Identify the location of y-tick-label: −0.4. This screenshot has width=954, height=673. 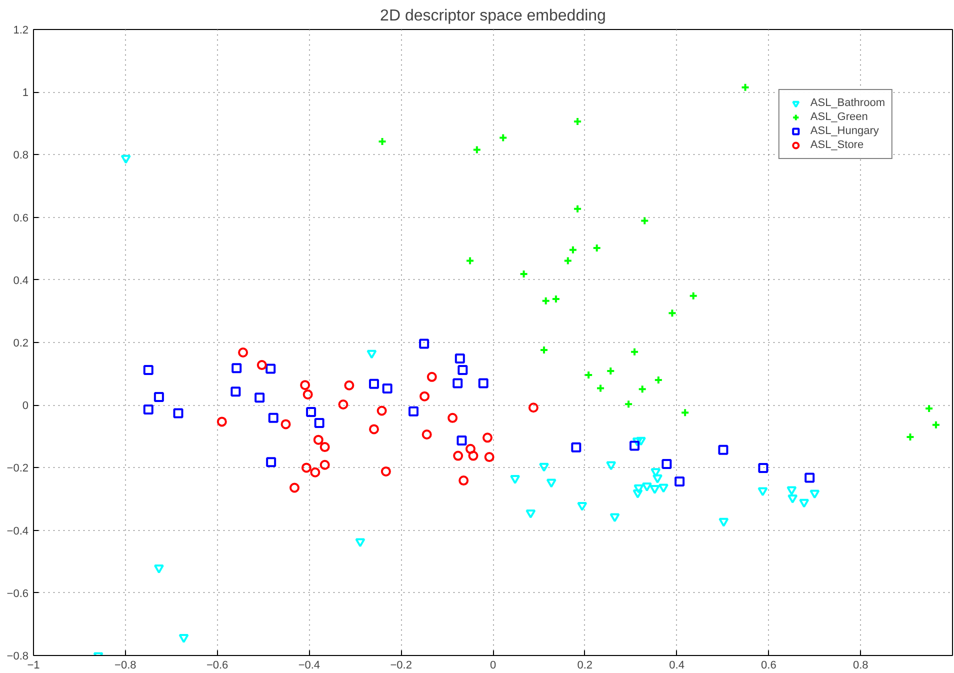
(17, 531).